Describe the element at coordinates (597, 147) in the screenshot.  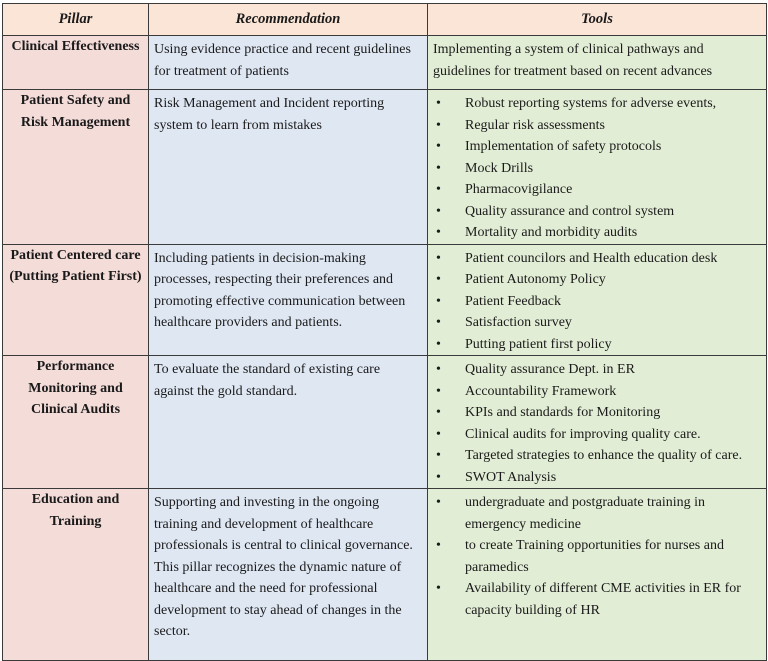
I see `list-item: Implementation of safety protocols` at that location.